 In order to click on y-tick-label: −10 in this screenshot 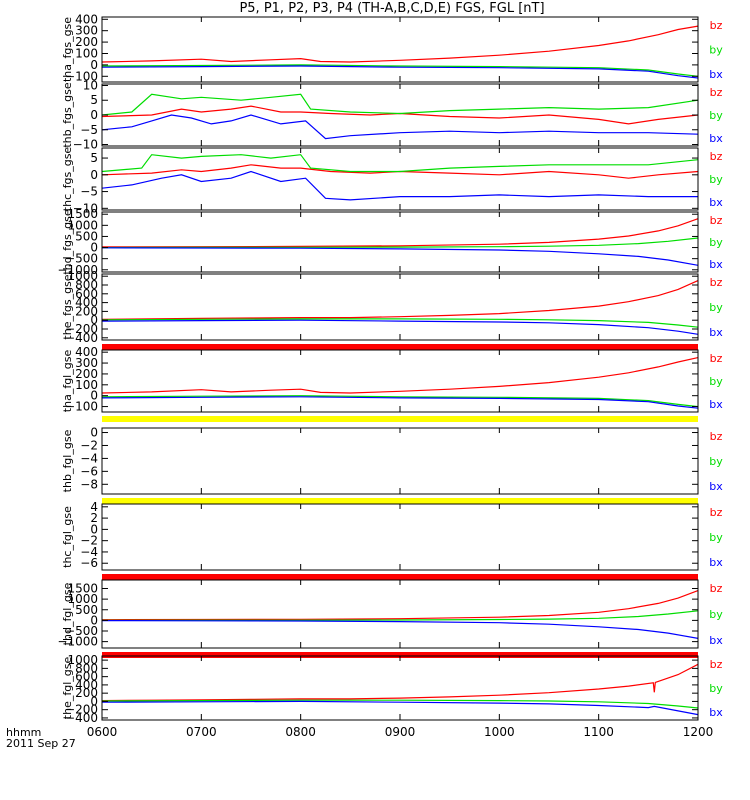, I will do `click(85, 208)`.